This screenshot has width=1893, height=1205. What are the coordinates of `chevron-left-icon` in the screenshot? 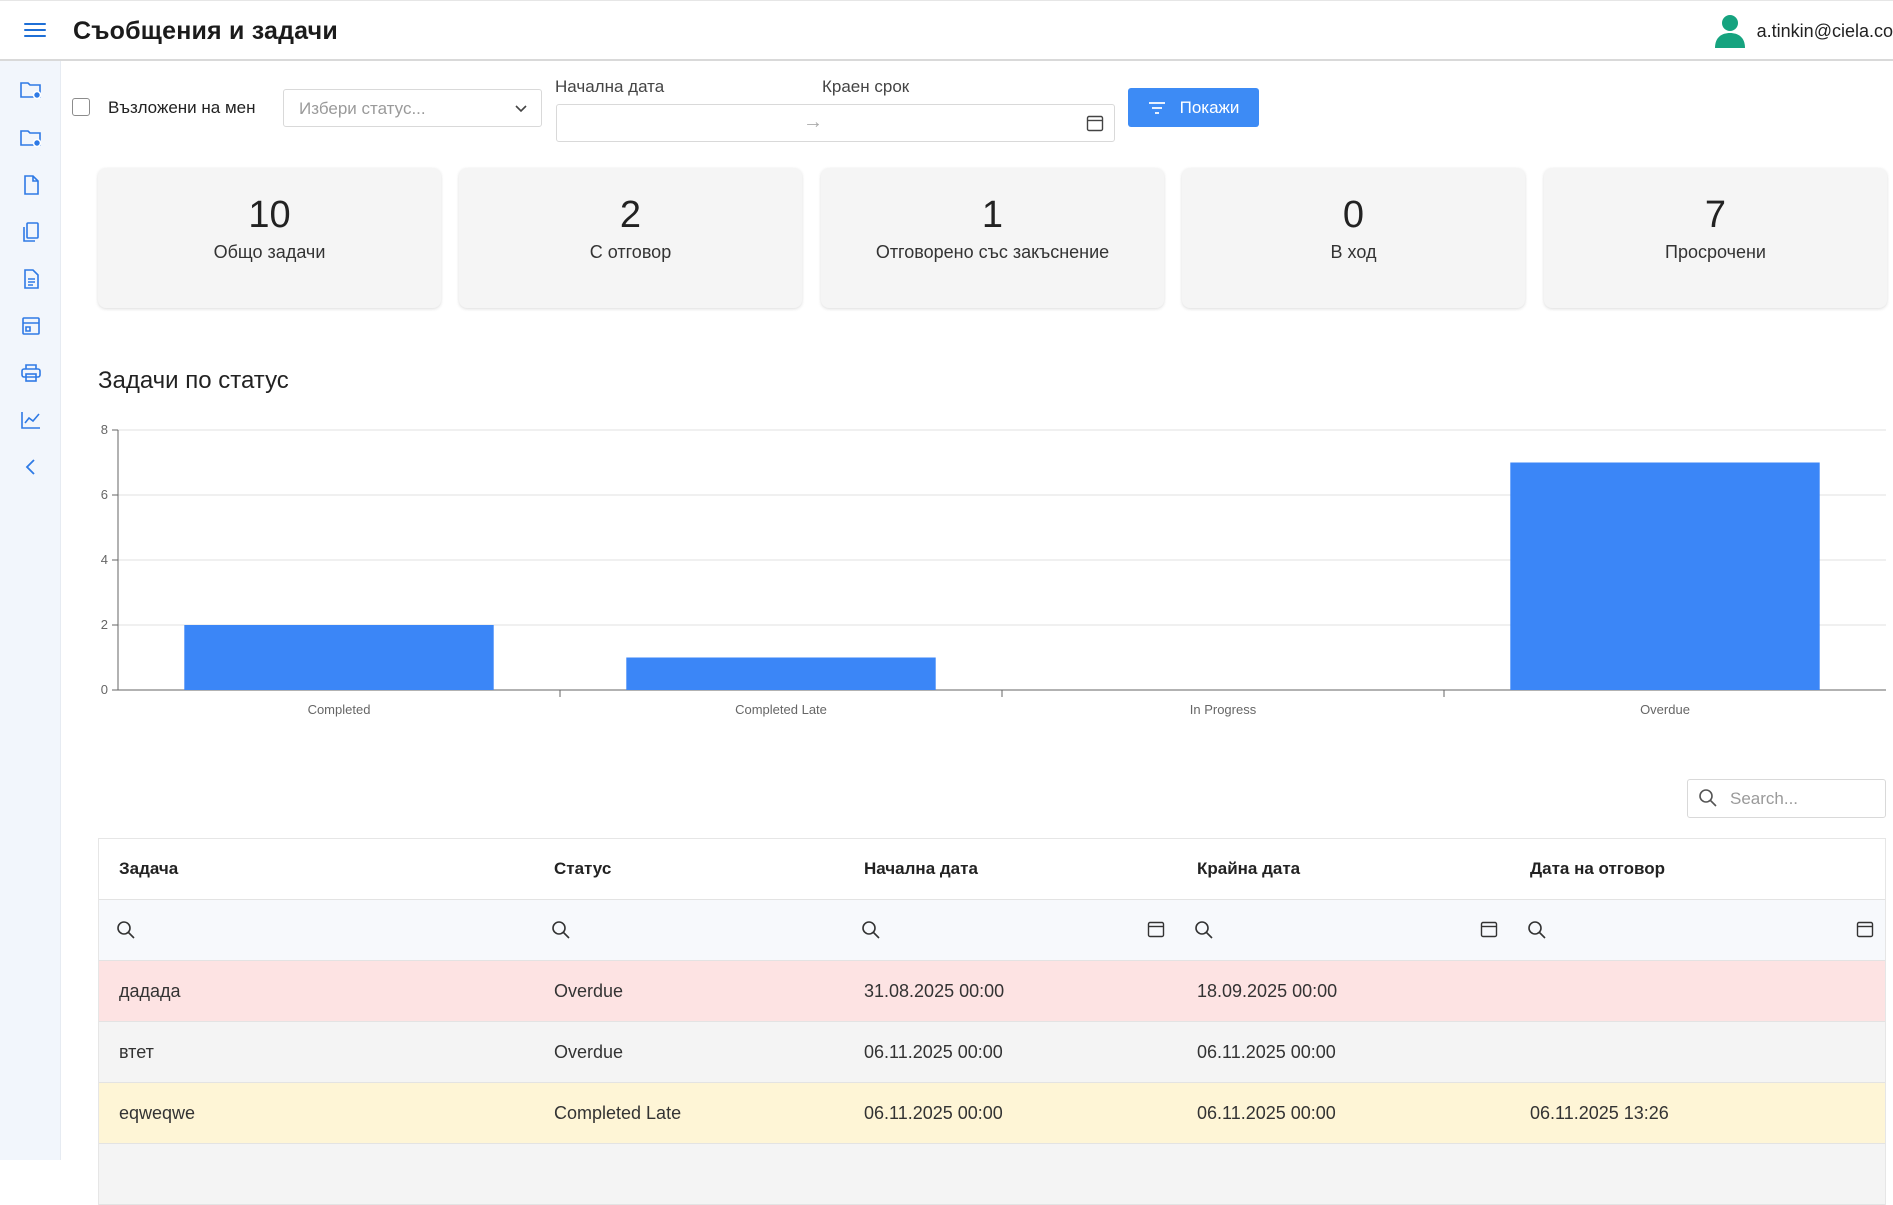 It's located at (30, 467).